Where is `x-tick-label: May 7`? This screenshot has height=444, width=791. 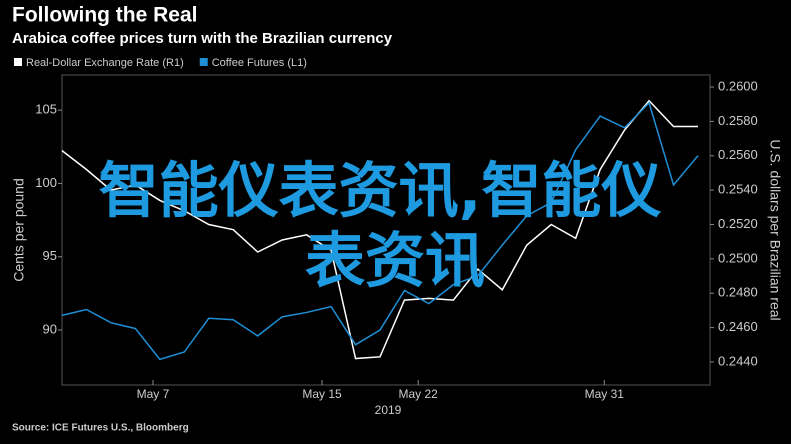 x-tick-label: May 7 is located at coordinates (153, 394).